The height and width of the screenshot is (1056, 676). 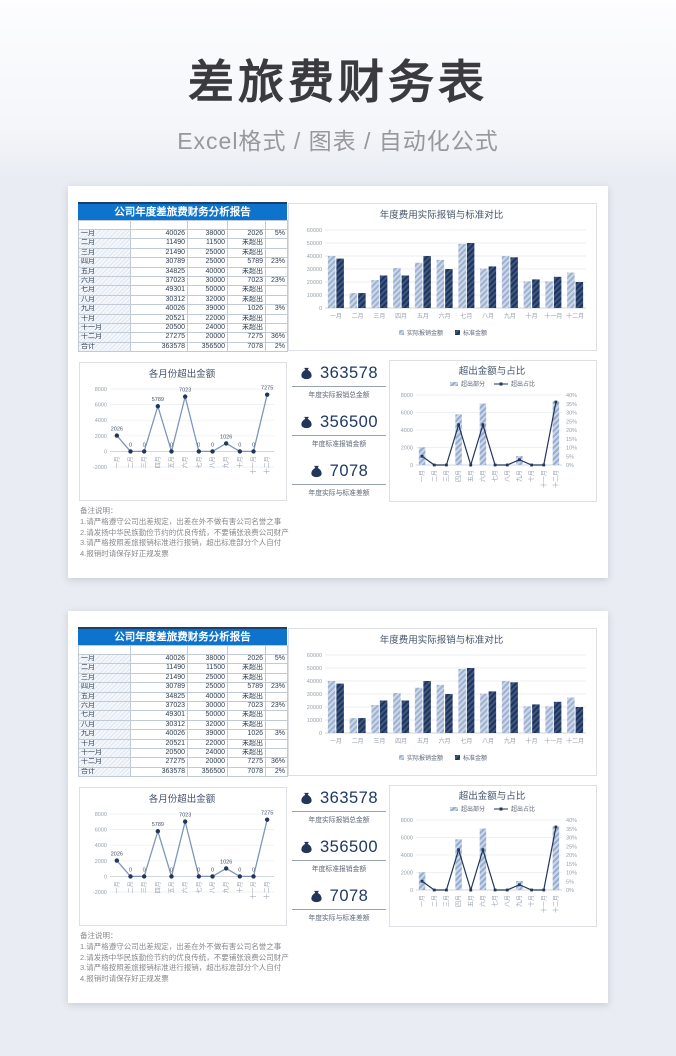 I want to click on table-cell: 32000, so click(x=207, y=300).